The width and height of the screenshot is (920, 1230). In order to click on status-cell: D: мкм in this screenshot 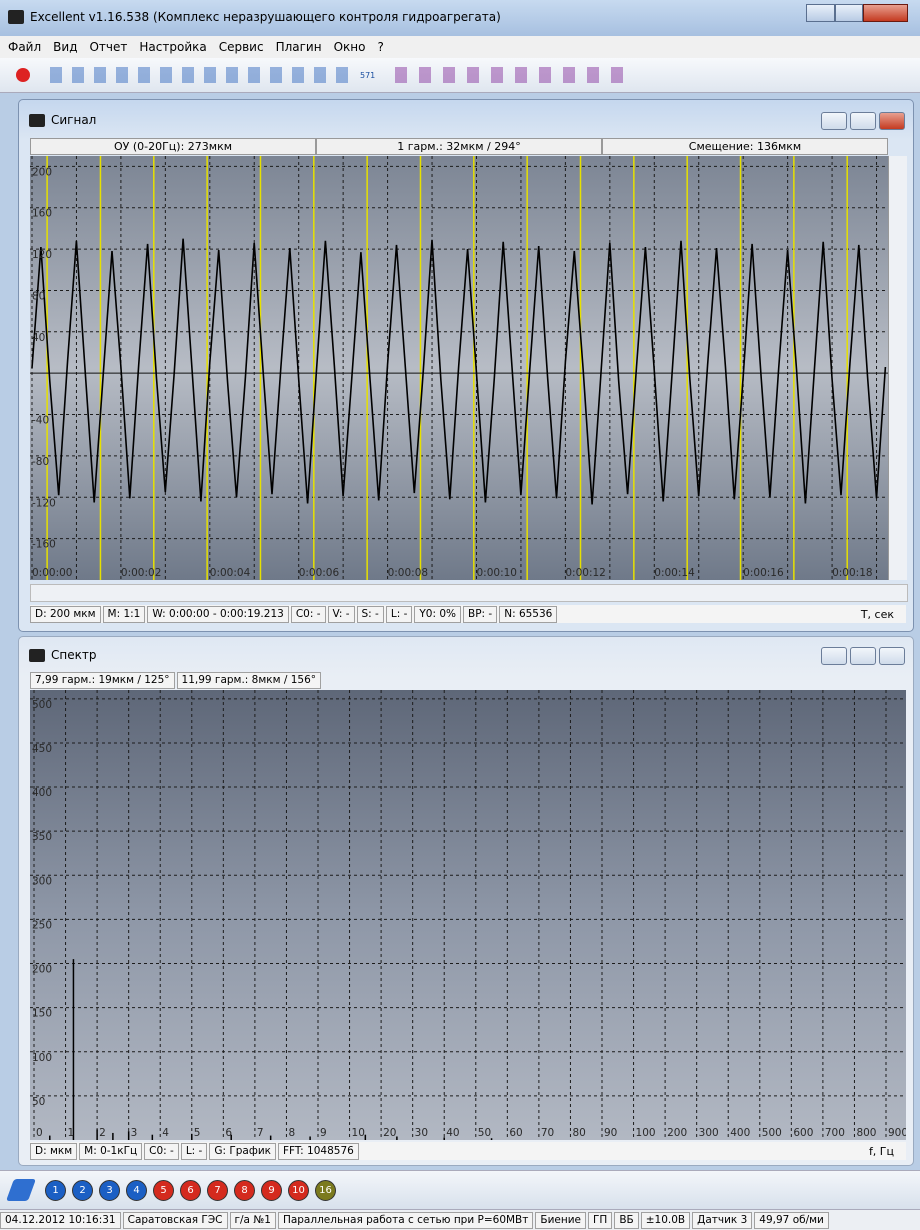, I will do `click(54, 1151)`.